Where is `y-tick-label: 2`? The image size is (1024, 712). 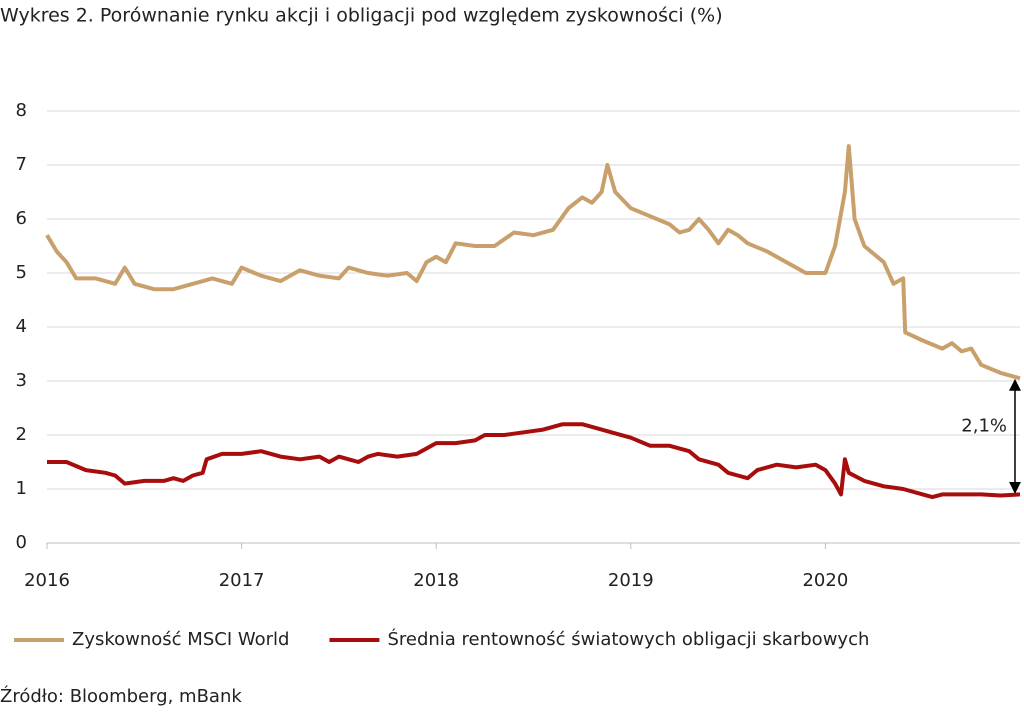
y-tick-label: 2 is located at coordinates (21, 434).